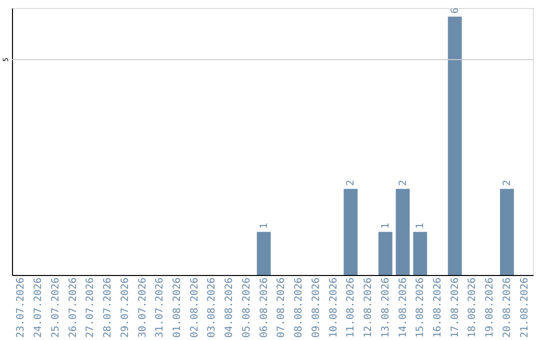  Describe the element at coordinates (524, 308) in the screenshot. I see `x-tick-label: 21.08.2026` at that location.